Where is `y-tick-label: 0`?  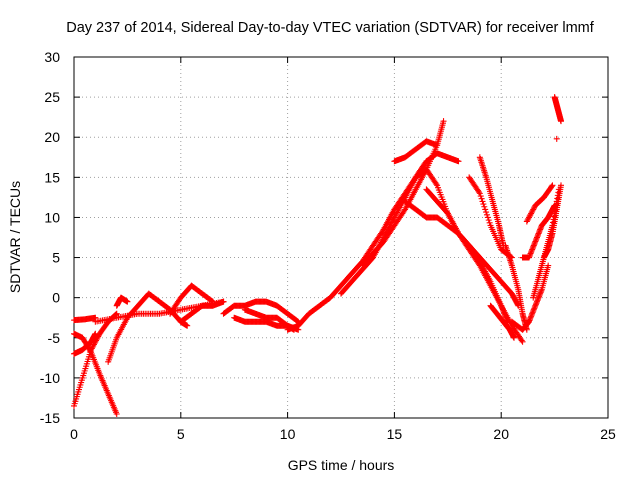
y-tick-label: 0 is located at coordinates (56, 298).